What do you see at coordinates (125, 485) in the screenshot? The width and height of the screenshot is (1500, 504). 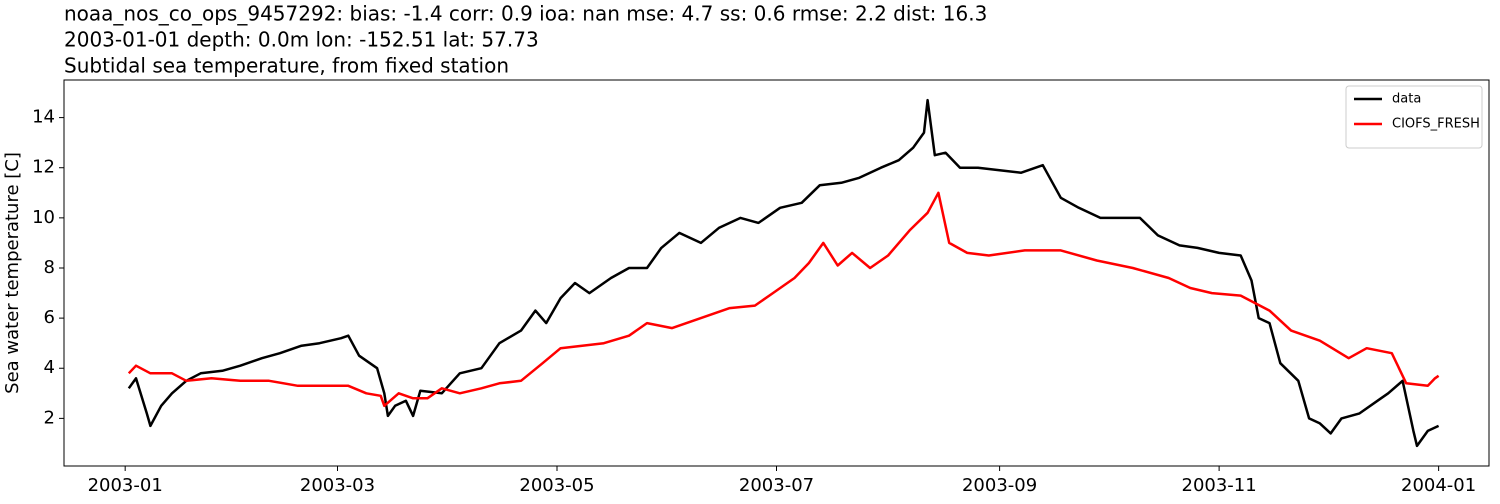 I see `x-tick-label: 2003-01` at bounding box center [125, 485].